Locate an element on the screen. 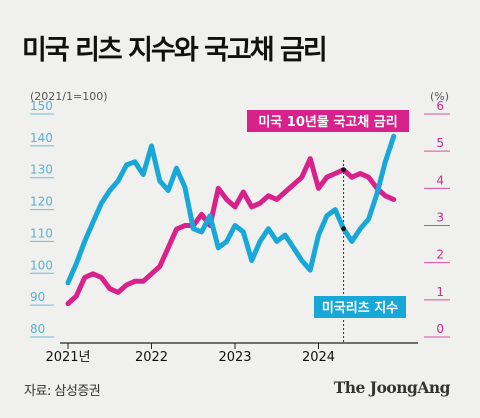 This screenshot has width=480, height=418. right-axis-ticks: 0 1 2 3 4 5 6 is located at coordinates (437, 218).